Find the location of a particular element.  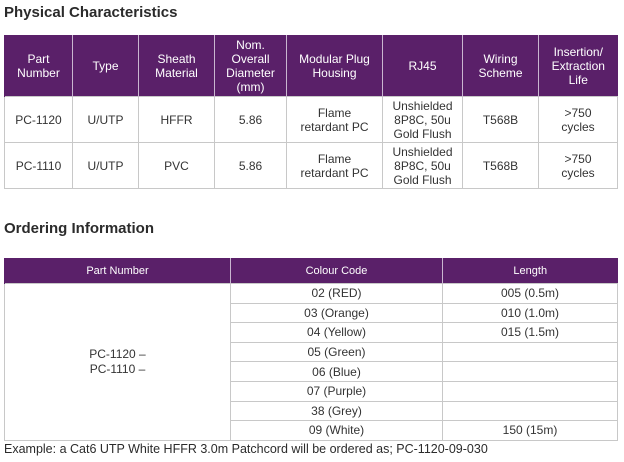

colour-code-cell: 06 (Blue) is located at coordinates (336, 371).